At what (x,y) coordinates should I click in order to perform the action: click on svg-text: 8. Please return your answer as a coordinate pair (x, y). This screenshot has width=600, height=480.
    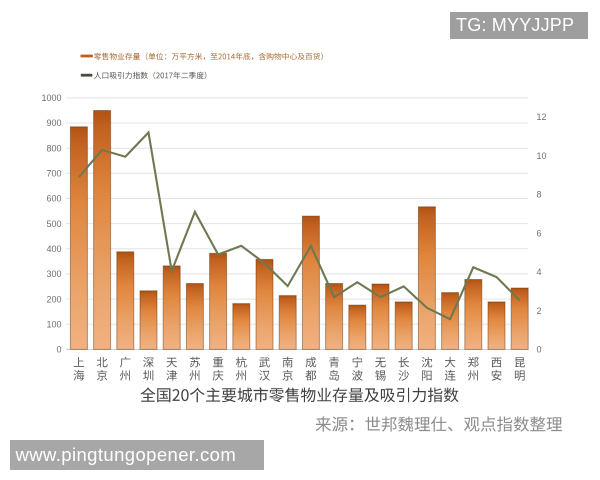
    Looking at the image, I should click on (539, 195).